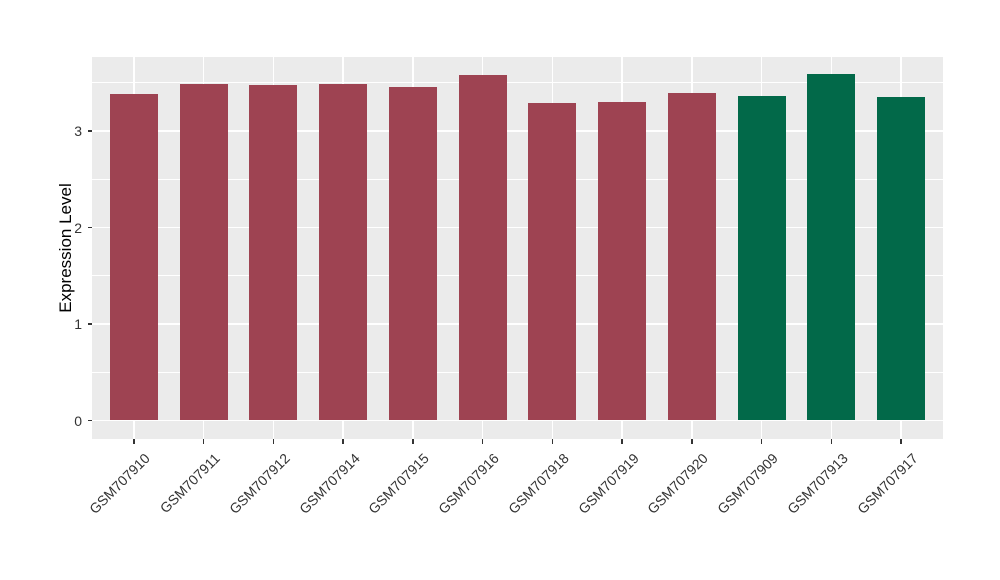 The width and height of the screenshot is (1000, 580). What do you see at coordinates (678, 483) in the screenshot?
I see `x-tick-label: GSM707920` at bounding box center [678, 483].